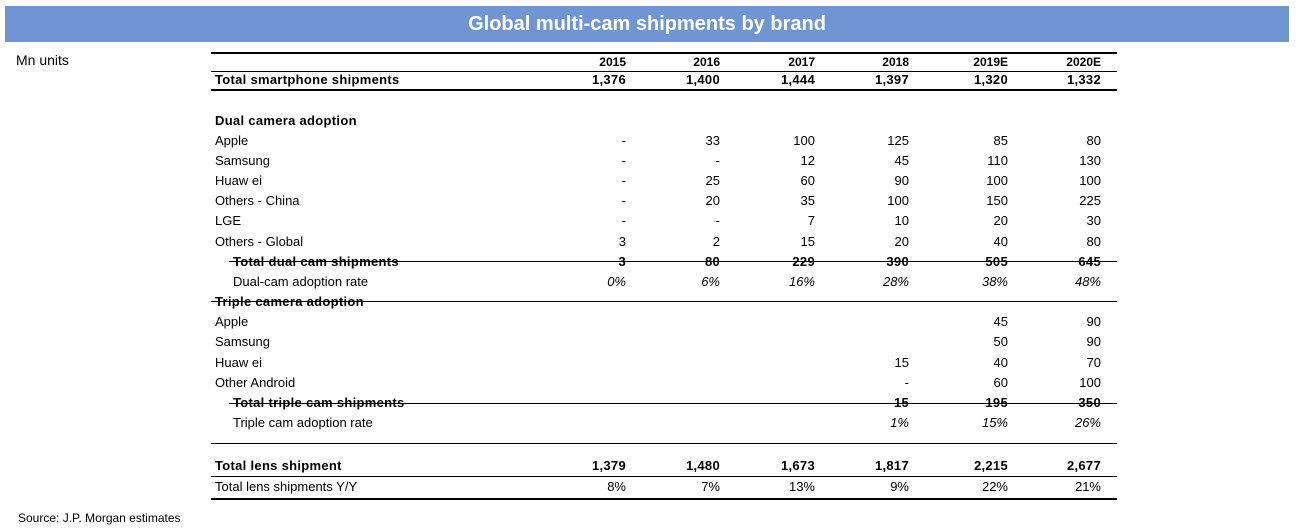  I want to click on year-header-row: 2015 2016 2017 2018 2019E 2020E, so click(664, 62).